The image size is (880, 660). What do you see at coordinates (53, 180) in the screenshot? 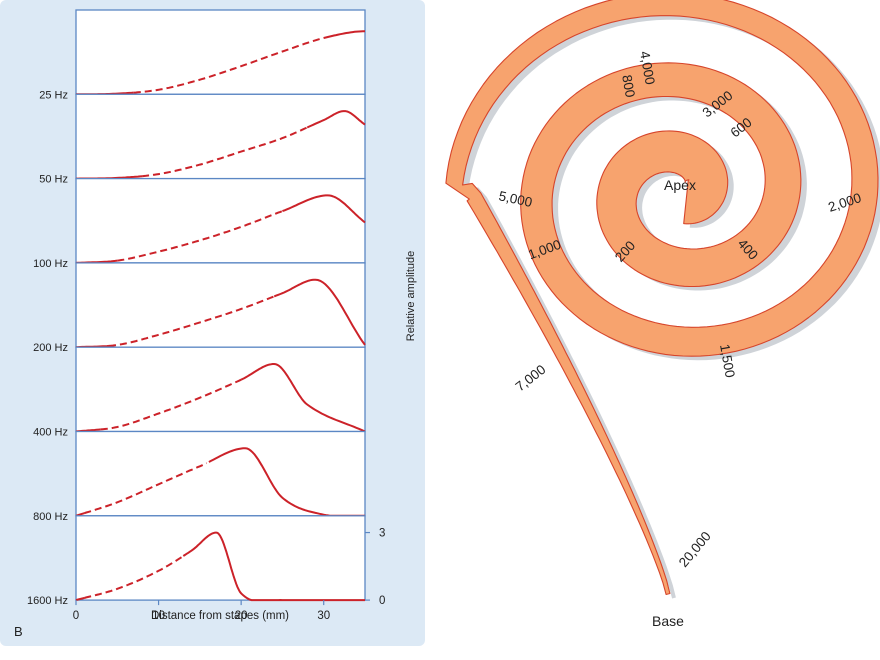
I see `frequency-label: 50 Hz` at bounding box center [53, 180].